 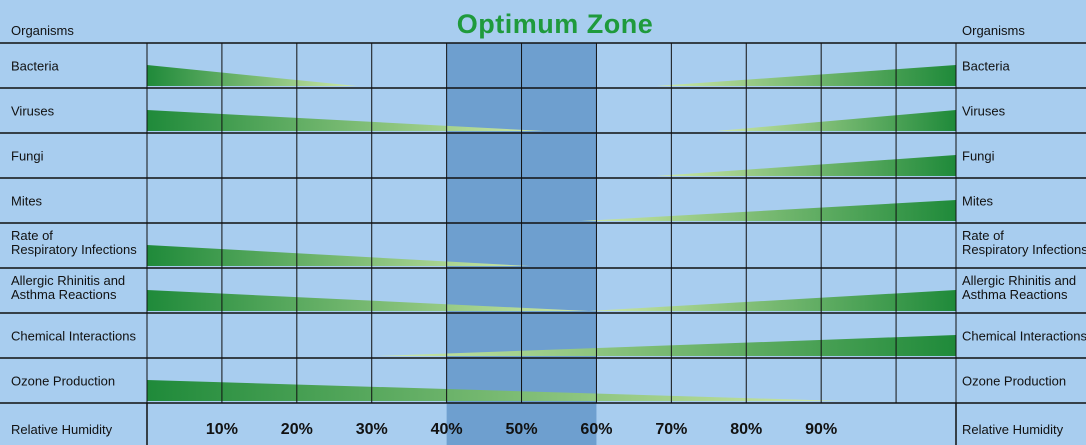 I want to click on left-header-organisms: Organisms, so click(x=42, y=30).